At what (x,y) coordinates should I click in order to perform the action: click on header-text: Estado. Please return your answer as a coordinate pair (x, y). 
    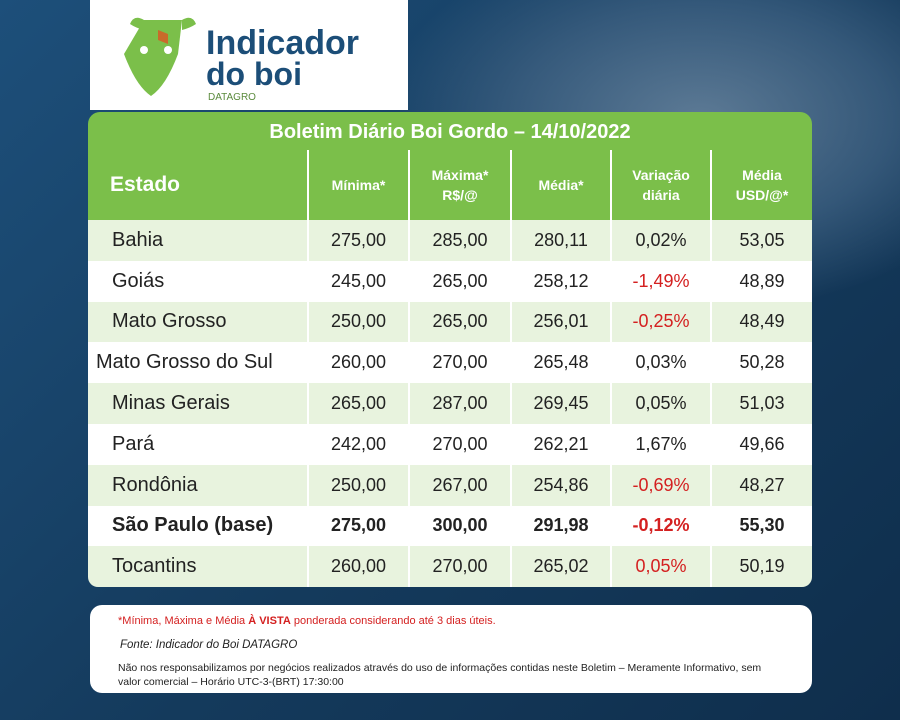
    Looking at the image, I should click on (145, 184).